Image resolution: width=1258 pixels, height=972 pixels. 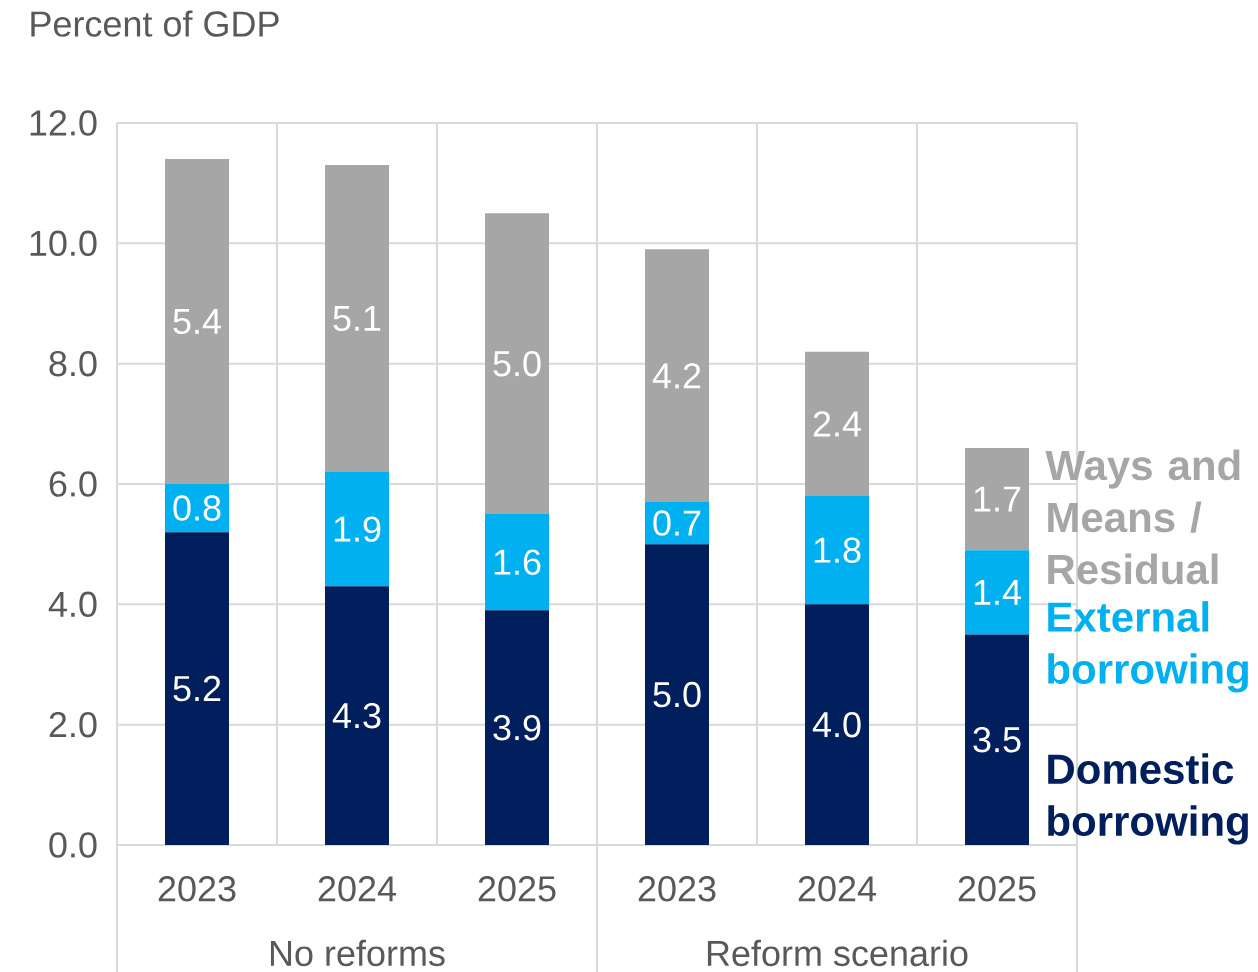 I want to click on y-tick-label: 10.0, so click(x=63, y=243).